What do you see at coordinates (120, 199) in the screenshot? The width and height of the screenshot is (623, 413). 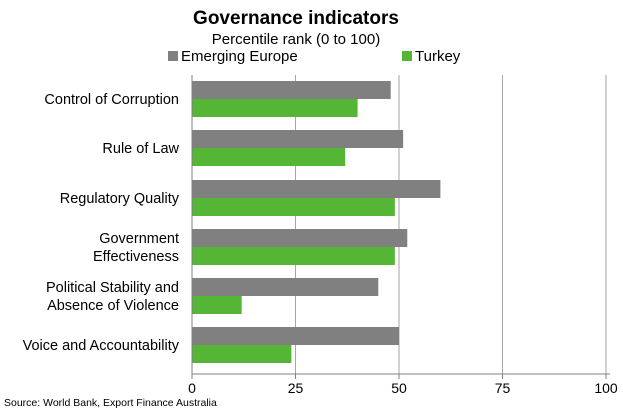 I see `category-label-2-0: Regulatory Quality` at bounding box center [120, 199].